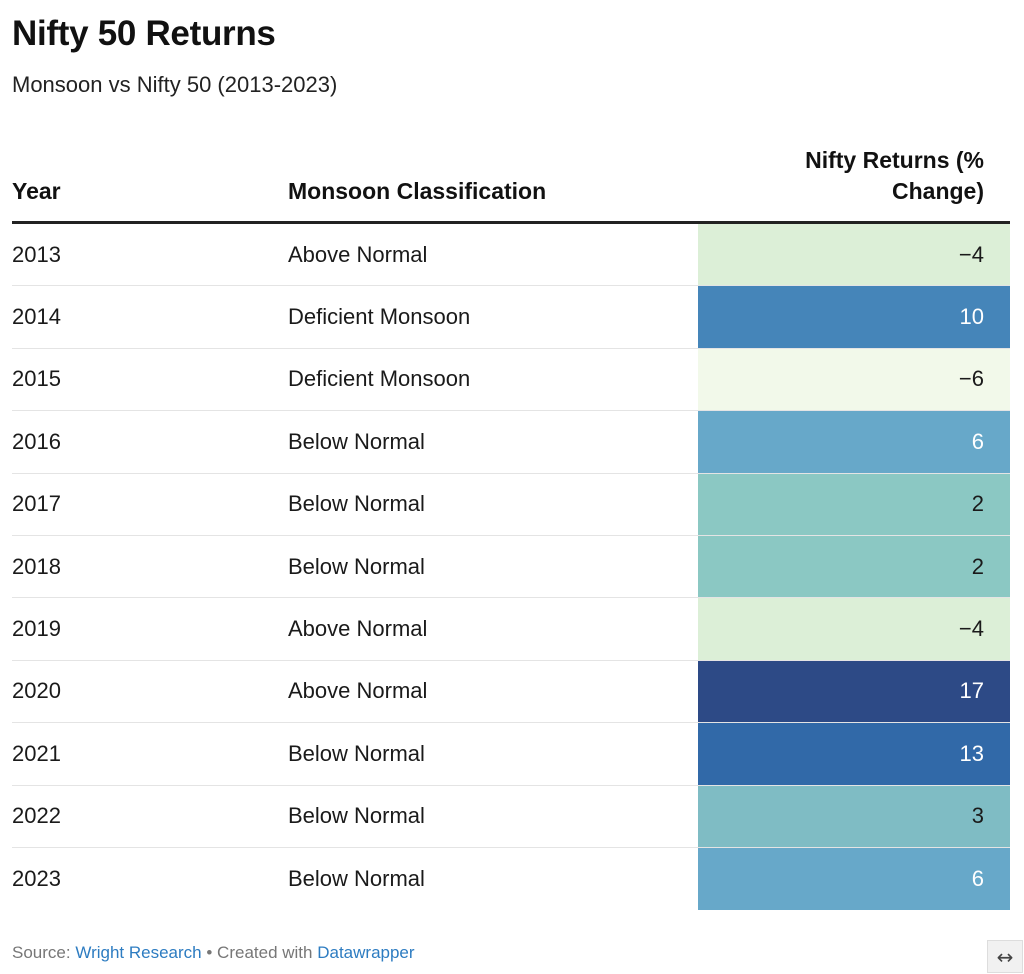  Describe the element at coordinates (36, 254) in the screenshot. I see `cell-year: 2013` at that location.